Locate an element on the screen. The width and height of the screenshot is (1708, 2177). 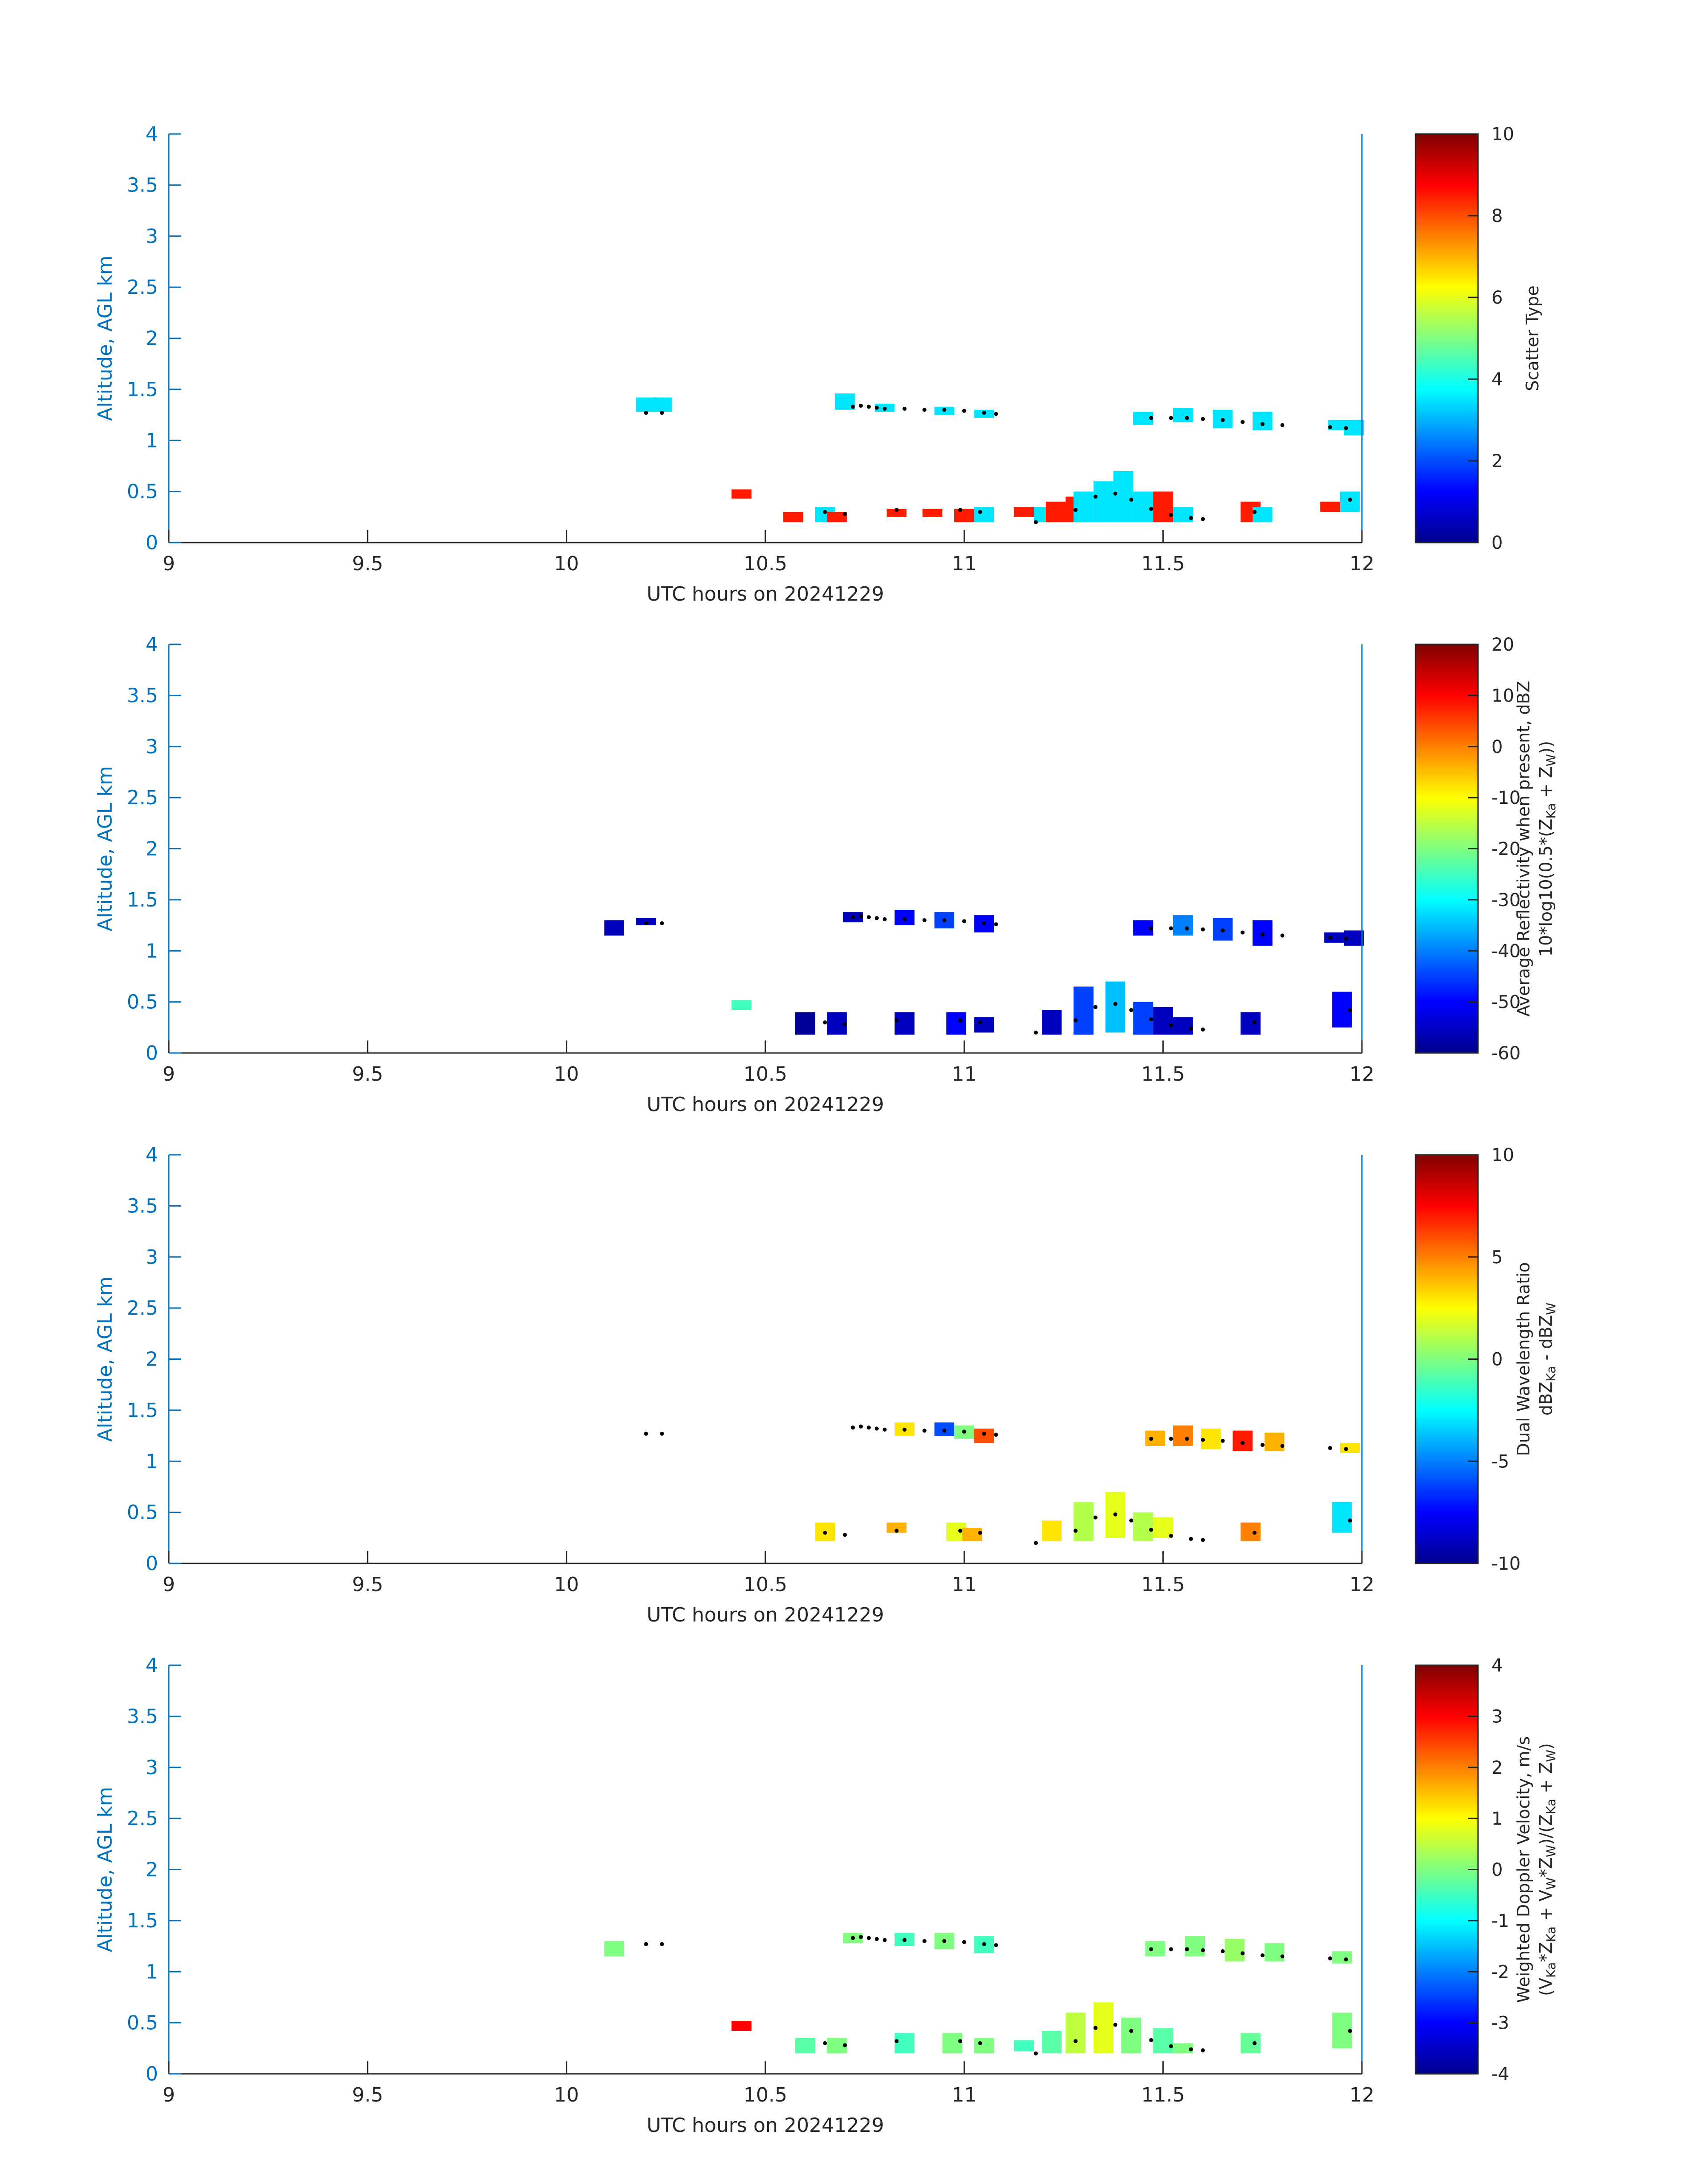
colorbar-label-part: dBZ is located at coordinates (1546, 1399).